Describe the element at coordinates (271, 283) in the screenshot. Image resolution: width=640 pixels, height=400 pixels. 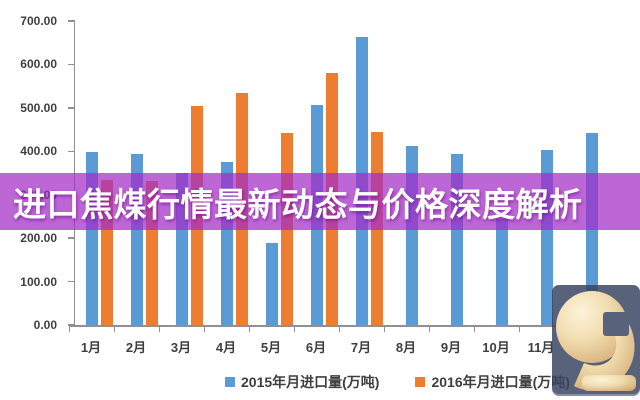
I see `bar-2015-5月` at that location.